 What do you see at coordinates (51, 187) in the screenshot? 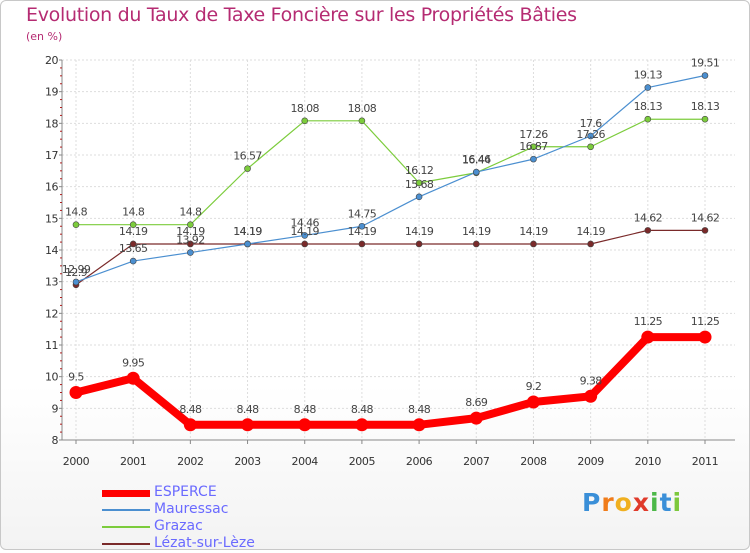
I see `y-tick-label: 16` at bounding box center [51, 187].